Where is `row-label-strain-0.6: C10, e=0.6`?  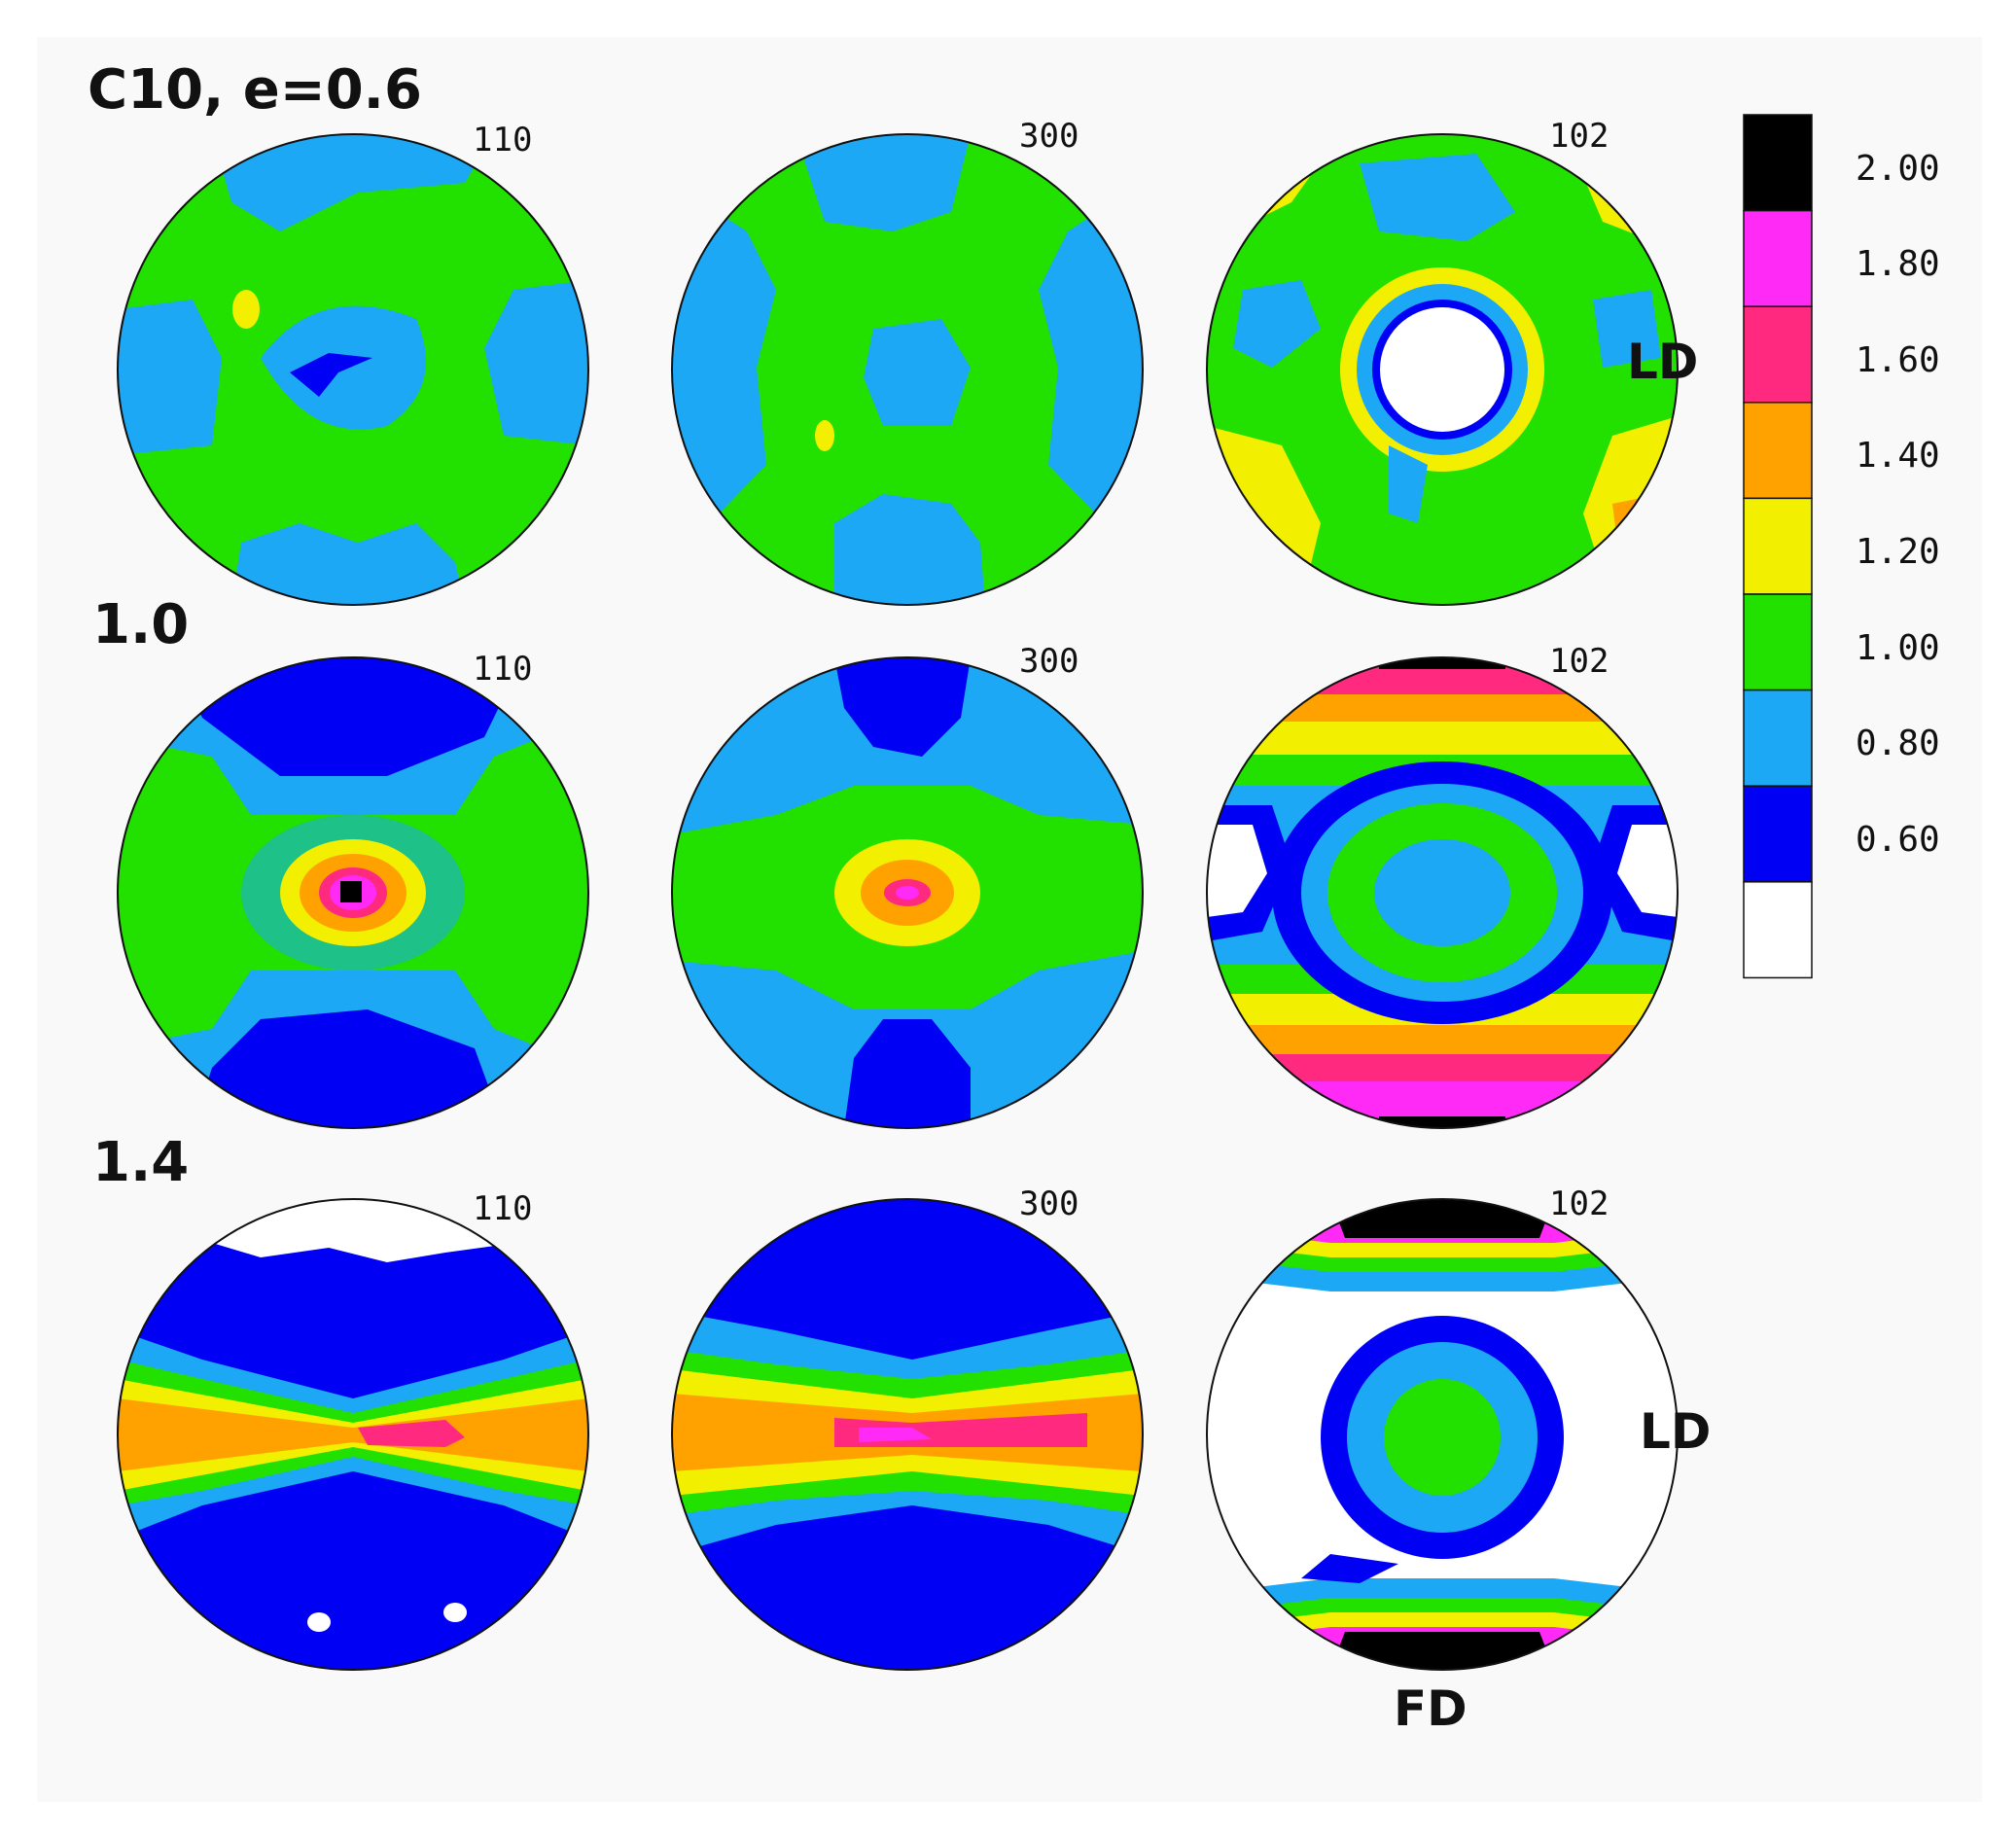 row-label-strain-0.6: C10, e=0.6 is located at coordinates (255, 90).